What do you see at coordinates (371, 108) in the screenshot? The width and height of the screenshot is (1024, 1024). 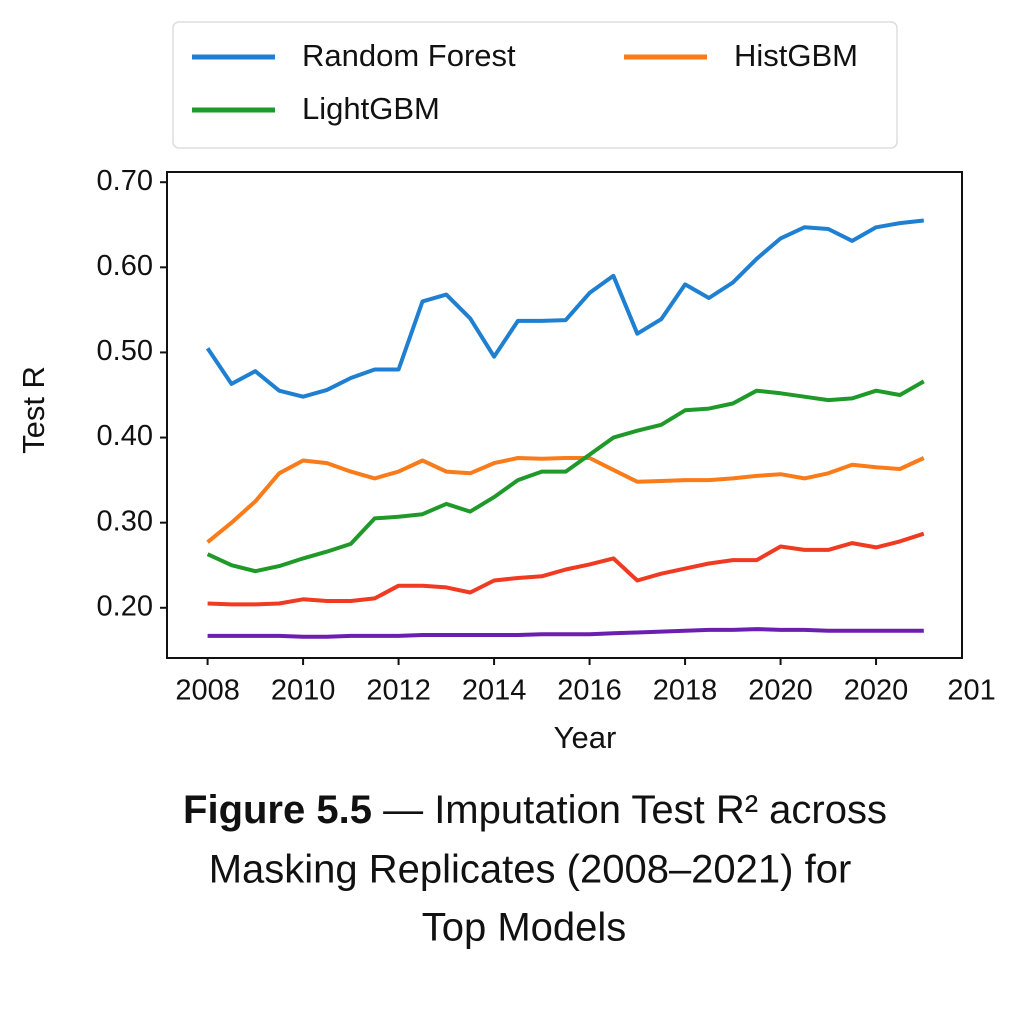 I see `legend-label: LightGBM` at bounding box center [371, 108].